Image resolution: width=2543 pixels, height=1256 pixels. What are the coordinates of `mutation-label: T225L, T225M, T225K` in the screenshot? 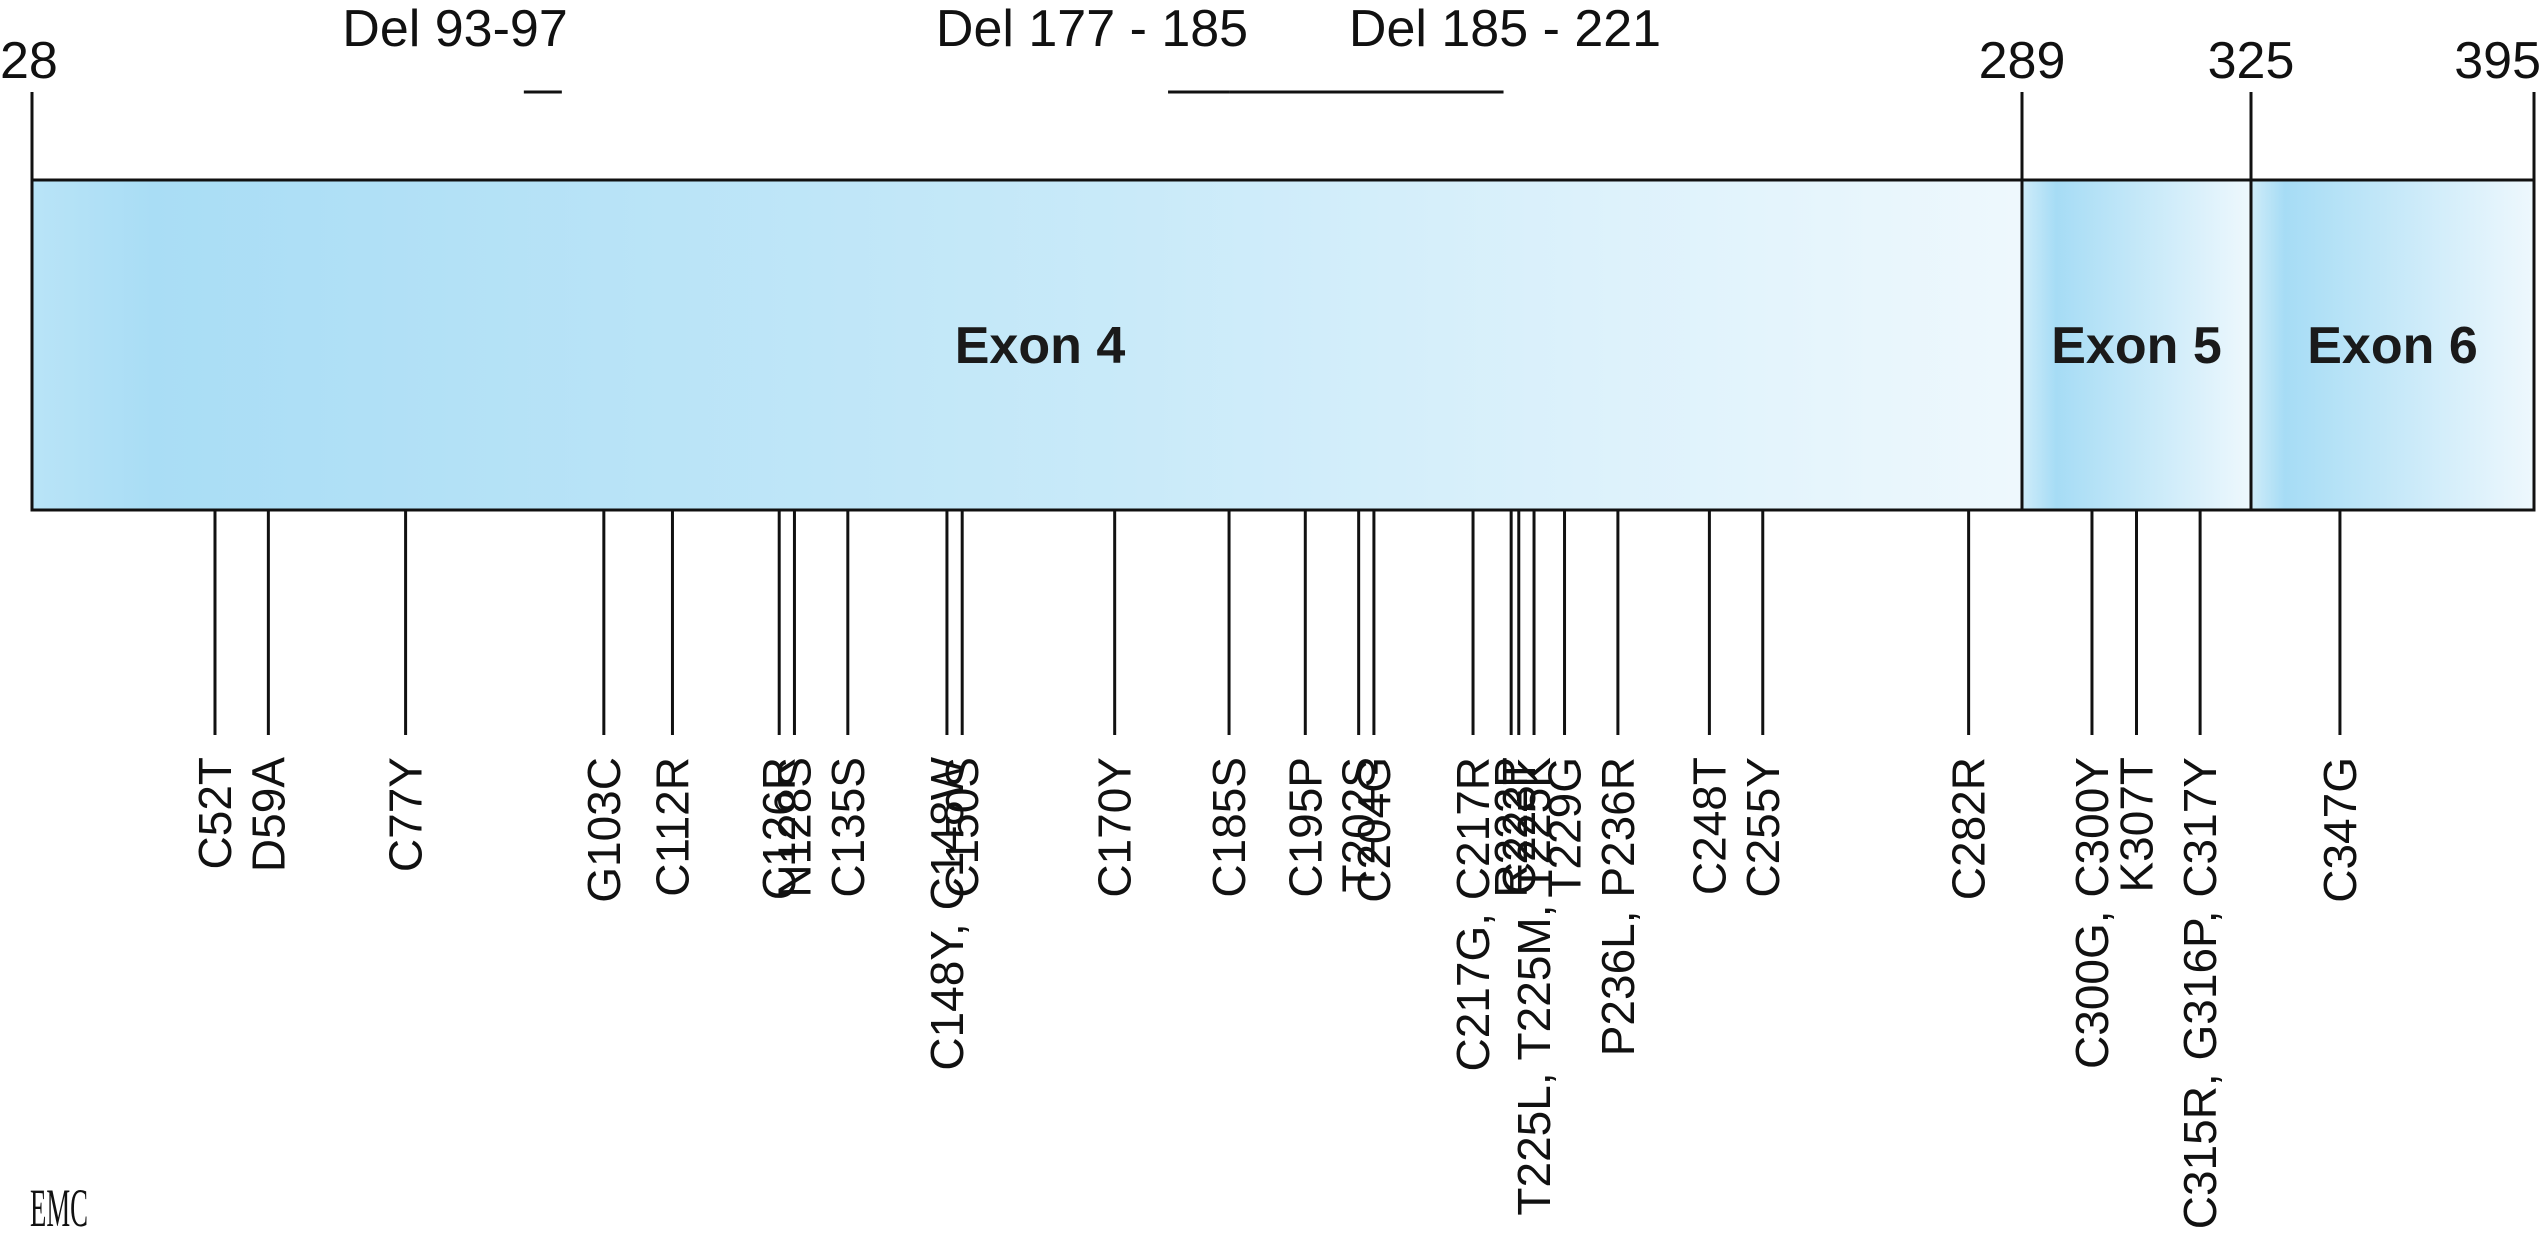 It's located at (1534, 986).